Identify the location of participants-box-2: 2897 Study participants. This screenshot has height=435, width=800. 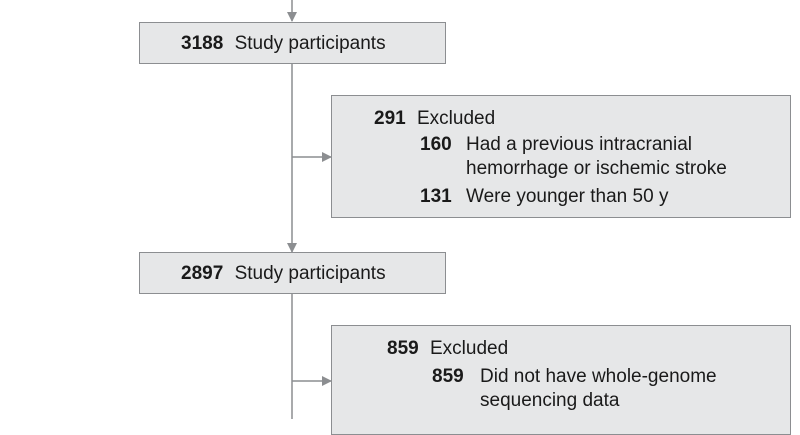
(292, 273).